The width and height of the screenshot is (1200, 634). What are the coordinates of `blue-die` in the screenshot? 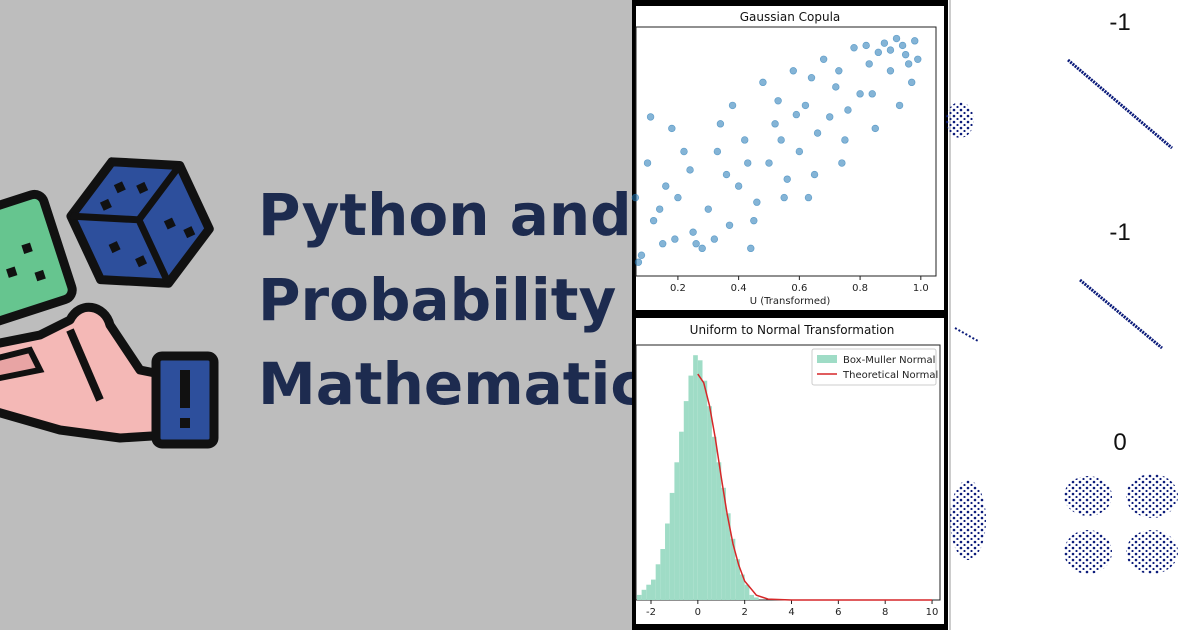 It's located at (140, 222).